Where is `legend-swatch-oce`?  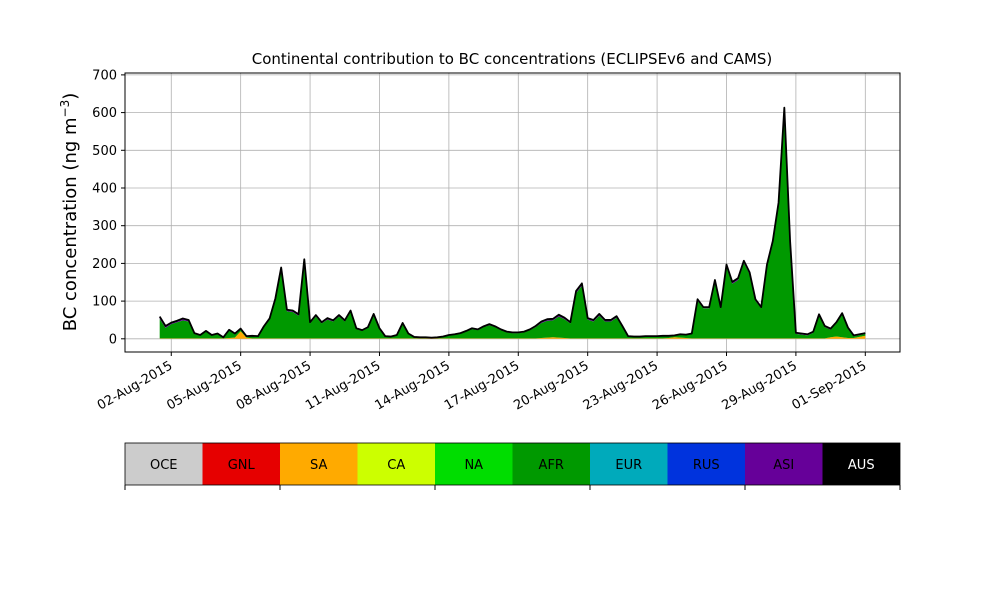 legend-swatch-oce is located at coordinates (164, 464).